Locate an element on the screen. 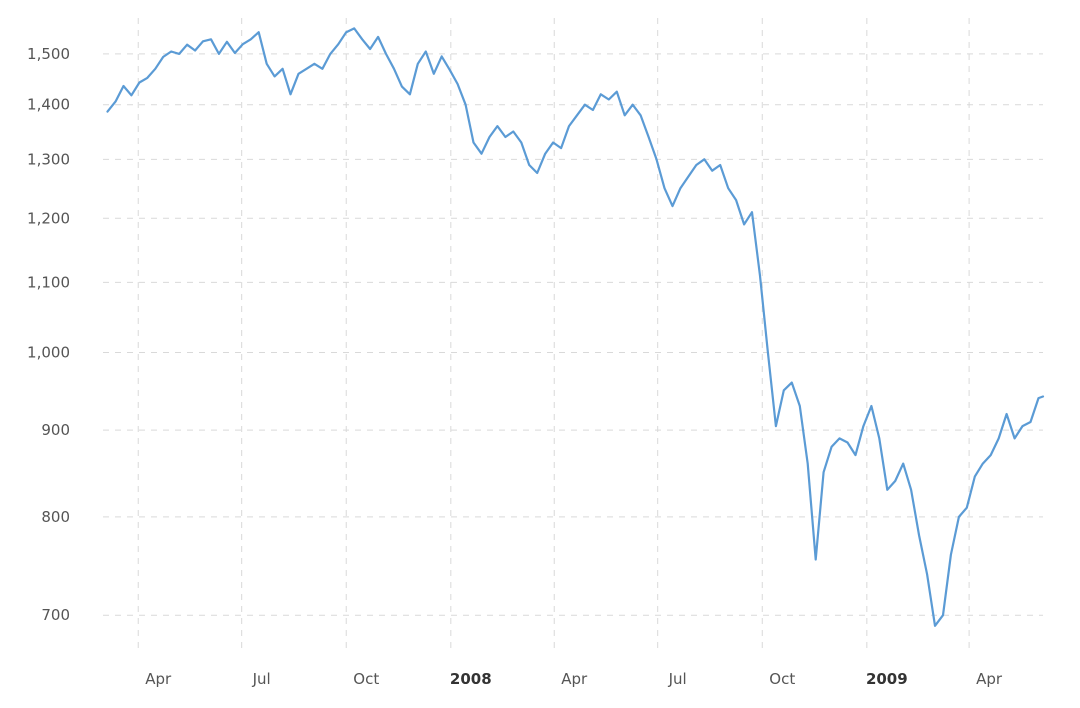  y-tick-label: 900 is located at coordinates (55, 430).